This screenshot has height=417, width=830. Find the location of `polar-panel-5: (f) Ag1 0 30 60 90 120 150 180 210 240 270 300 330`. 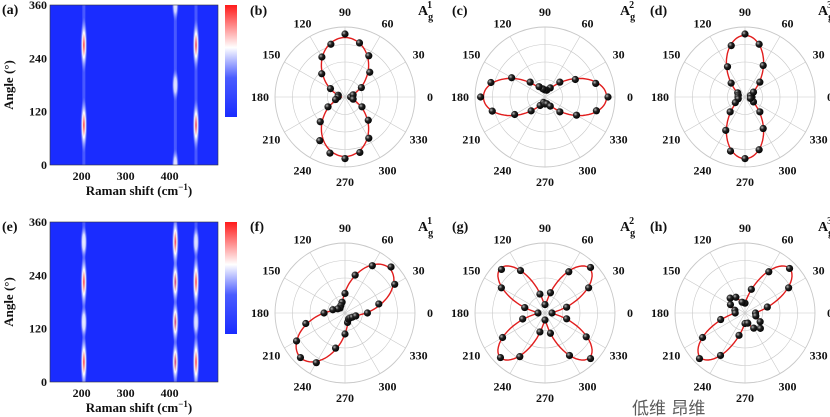

polar-panel-5: (f) Ag1 0 30 60 90 120 150 180 210 240 270 300 330 is located at coordinates (341, 310).